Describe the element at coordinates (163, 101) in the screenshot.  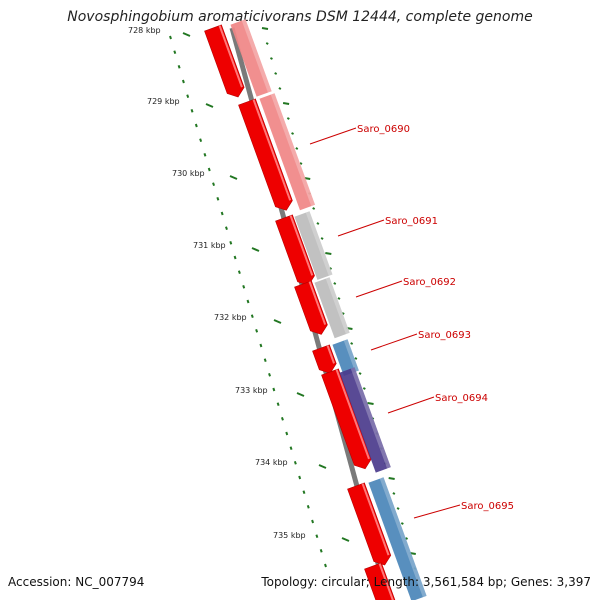
I see `tick-label: 729 kbp` at that location.